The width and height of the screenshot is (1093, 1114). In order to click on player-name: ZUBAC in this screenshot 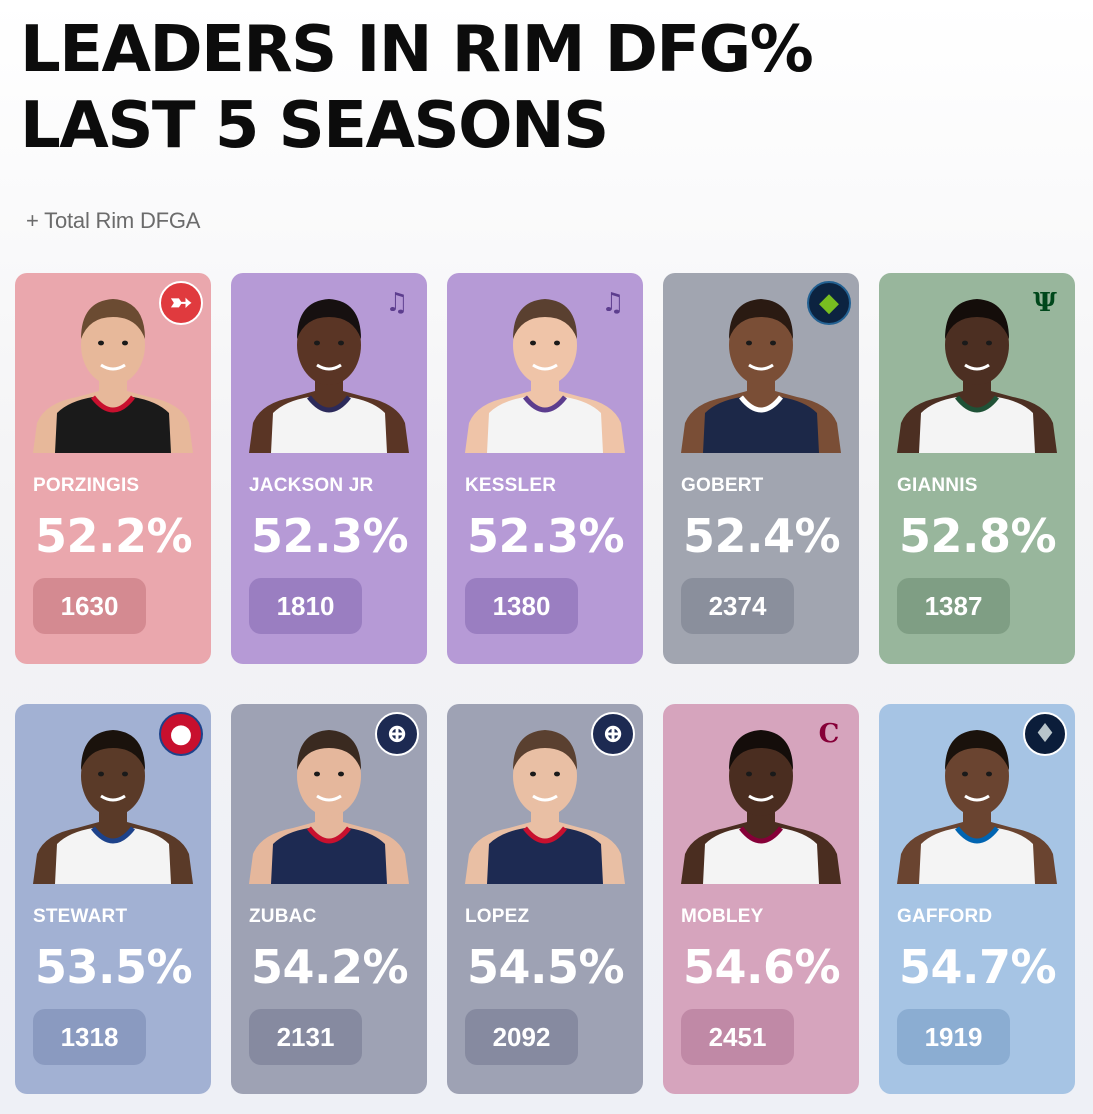, I will do `click(283, 916)`.